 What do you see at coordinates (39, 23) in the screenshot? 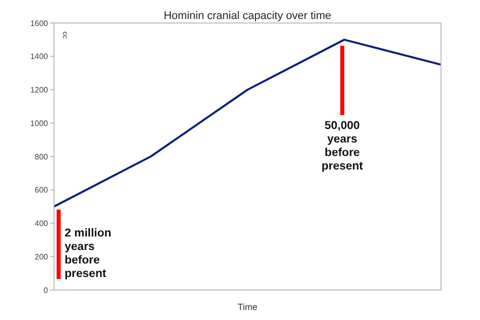
I see `y-tick-label: 1600` at bounding box center [39, 23].